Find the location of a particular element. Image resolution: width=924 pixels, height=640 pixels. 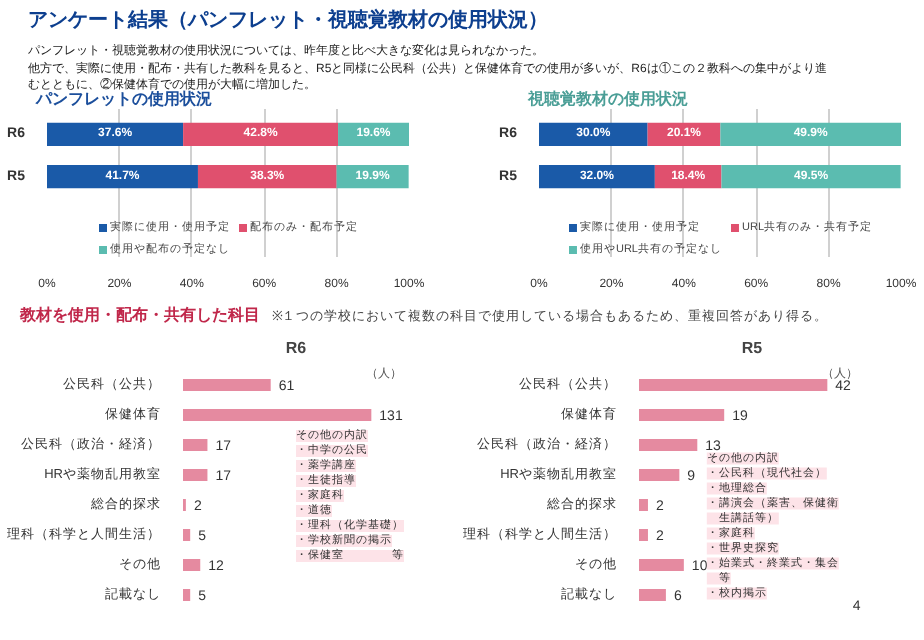

text: アンケート結果（パンフレット・視聴覚教材の使用状況） is located at coordinates (288, 21).